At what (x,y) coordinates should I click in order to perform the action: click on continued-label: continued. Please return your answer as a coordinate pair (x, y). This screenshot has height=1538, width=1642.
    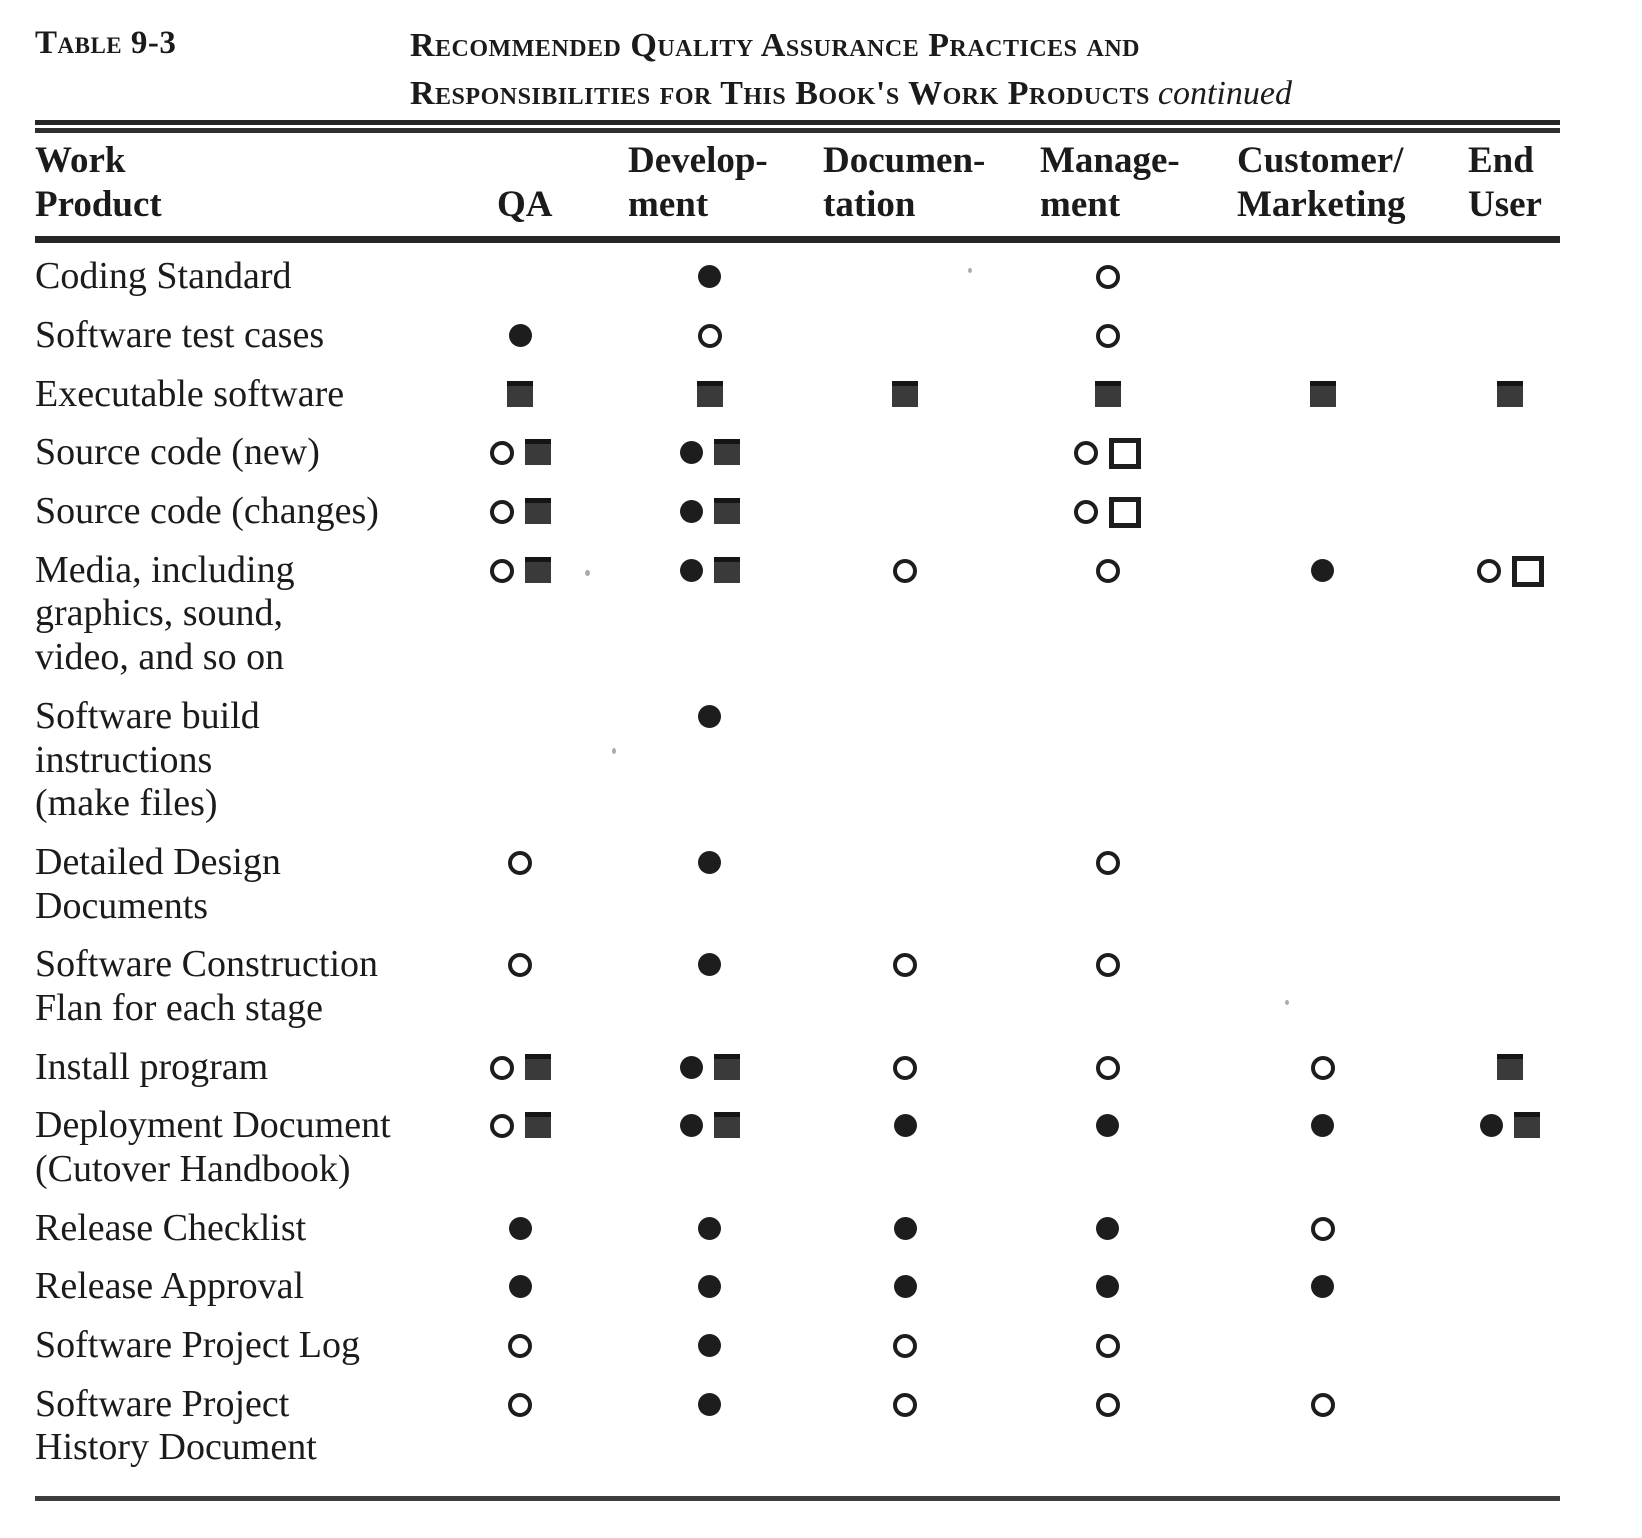
    Looking at the image, I should click on (1224, 93).